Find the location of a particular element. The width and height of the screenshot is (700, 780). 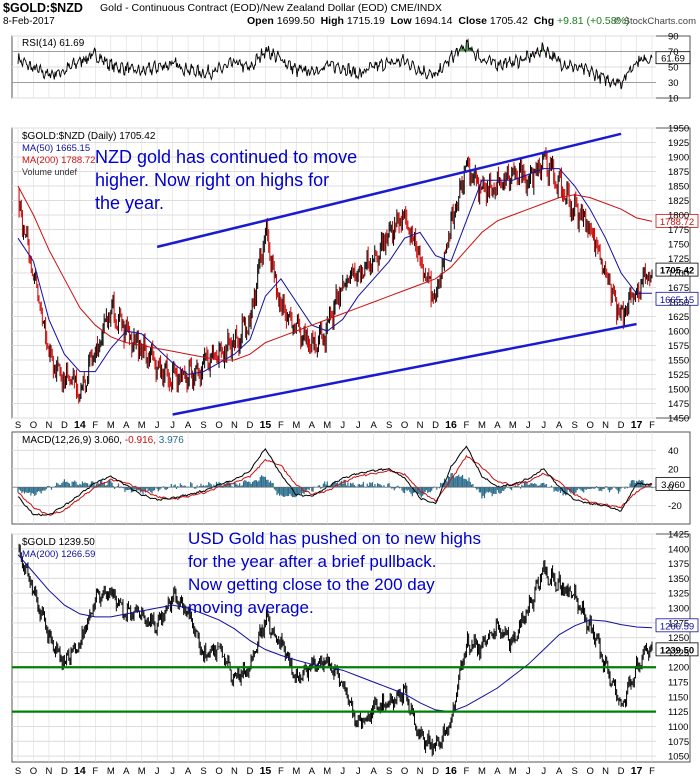

usd-current-label: 1239.50 is located at coordinates (677, 650).